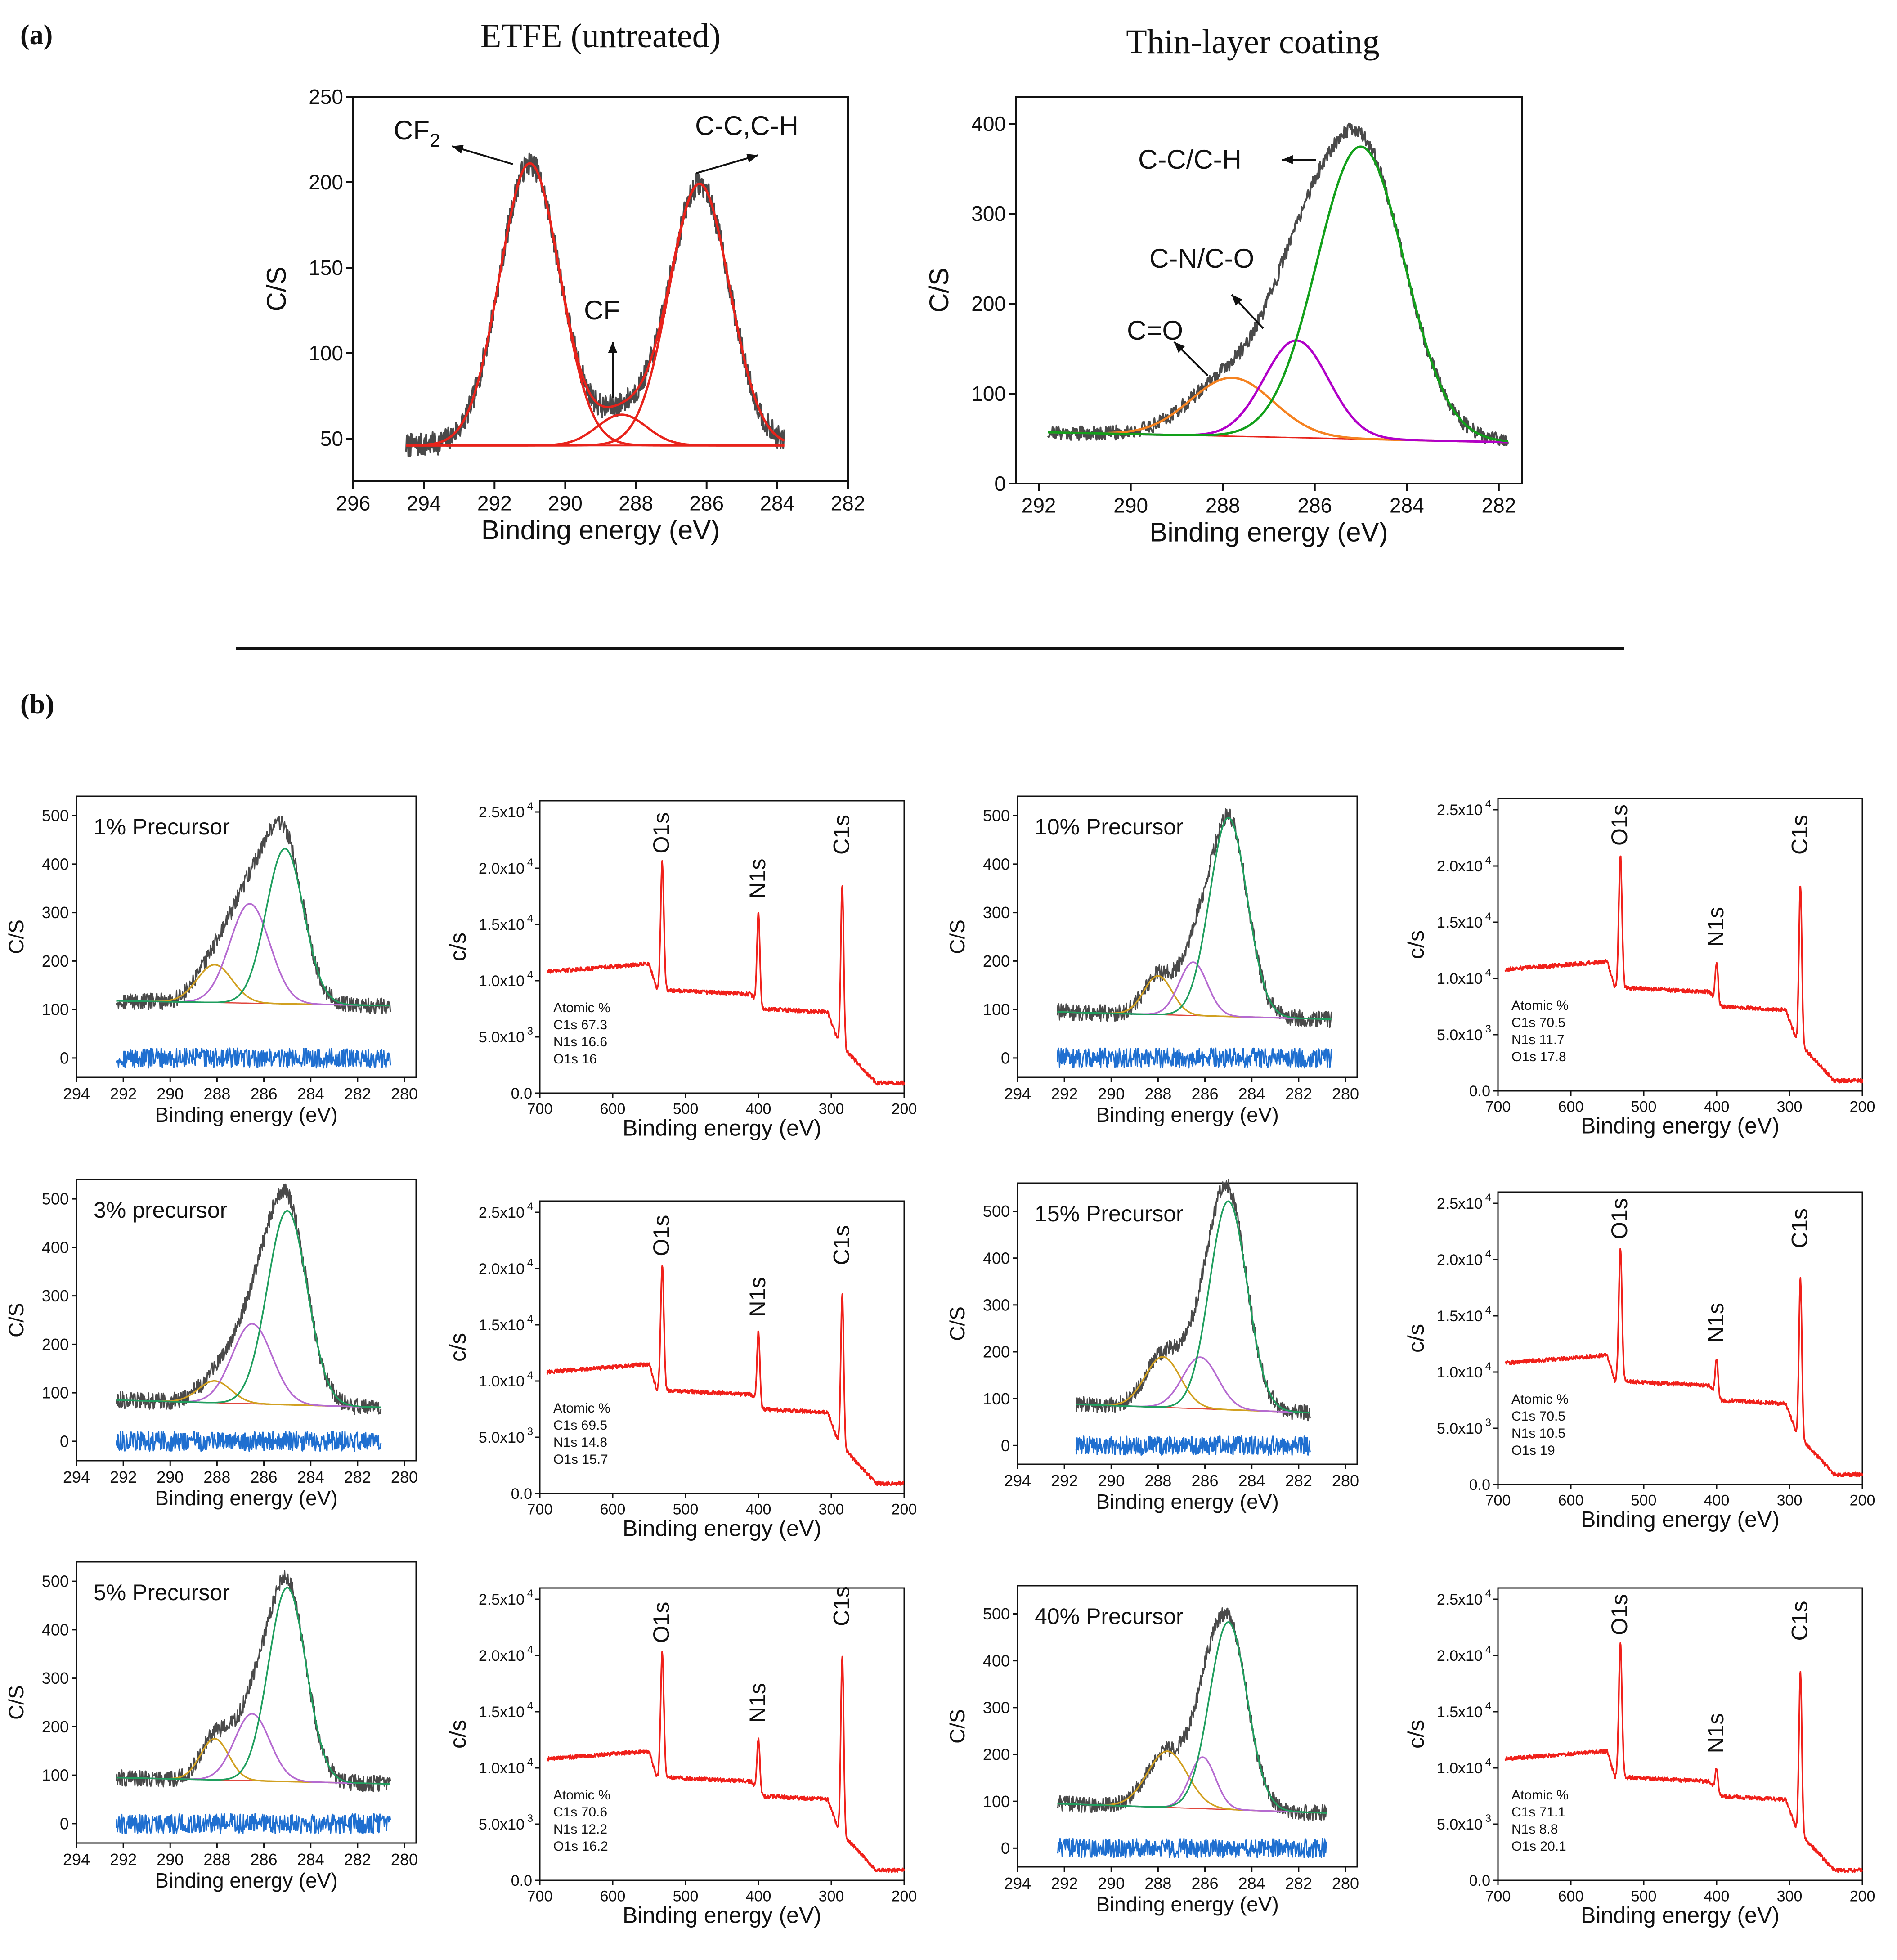 The image size is (1897, 1960). Describe the element at coordinates (331, 438) in the screenshot. I see `y-tick-label: 50` at that location.